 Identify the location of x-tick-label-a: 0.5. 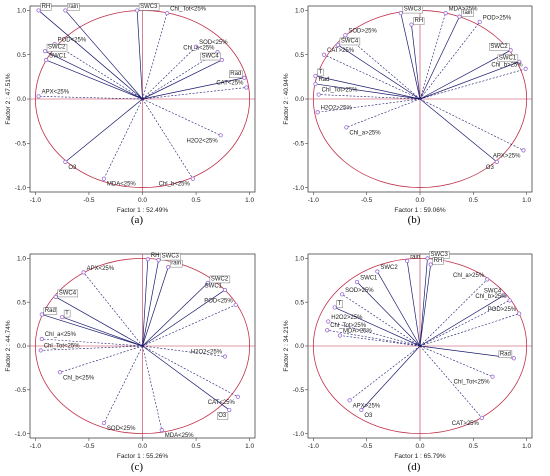
(196, 200).